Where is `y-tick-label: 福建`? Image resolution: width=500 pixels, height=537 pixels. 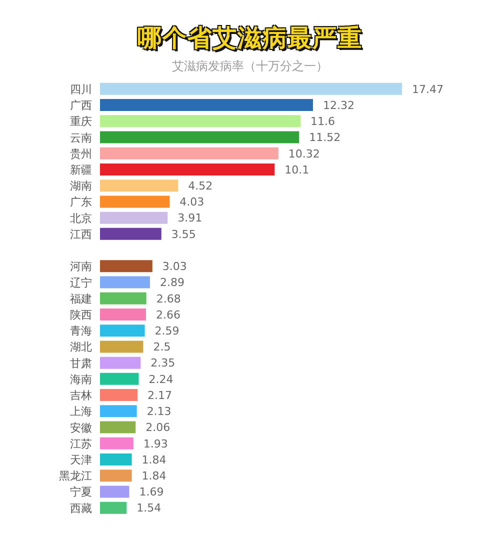 y-tick-label: 福建 is located at coordinates (81, 299).